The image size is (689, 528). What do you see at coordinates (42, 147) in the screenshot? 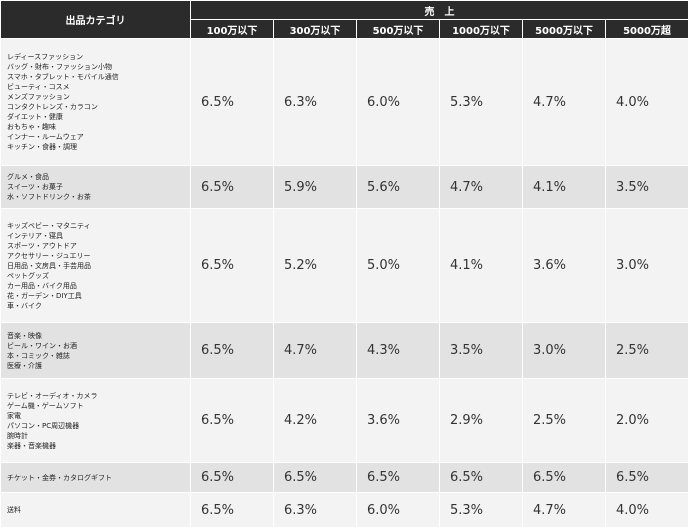
I see `category-name: キッチン・食器・調理` at bounding box center [42, 147].